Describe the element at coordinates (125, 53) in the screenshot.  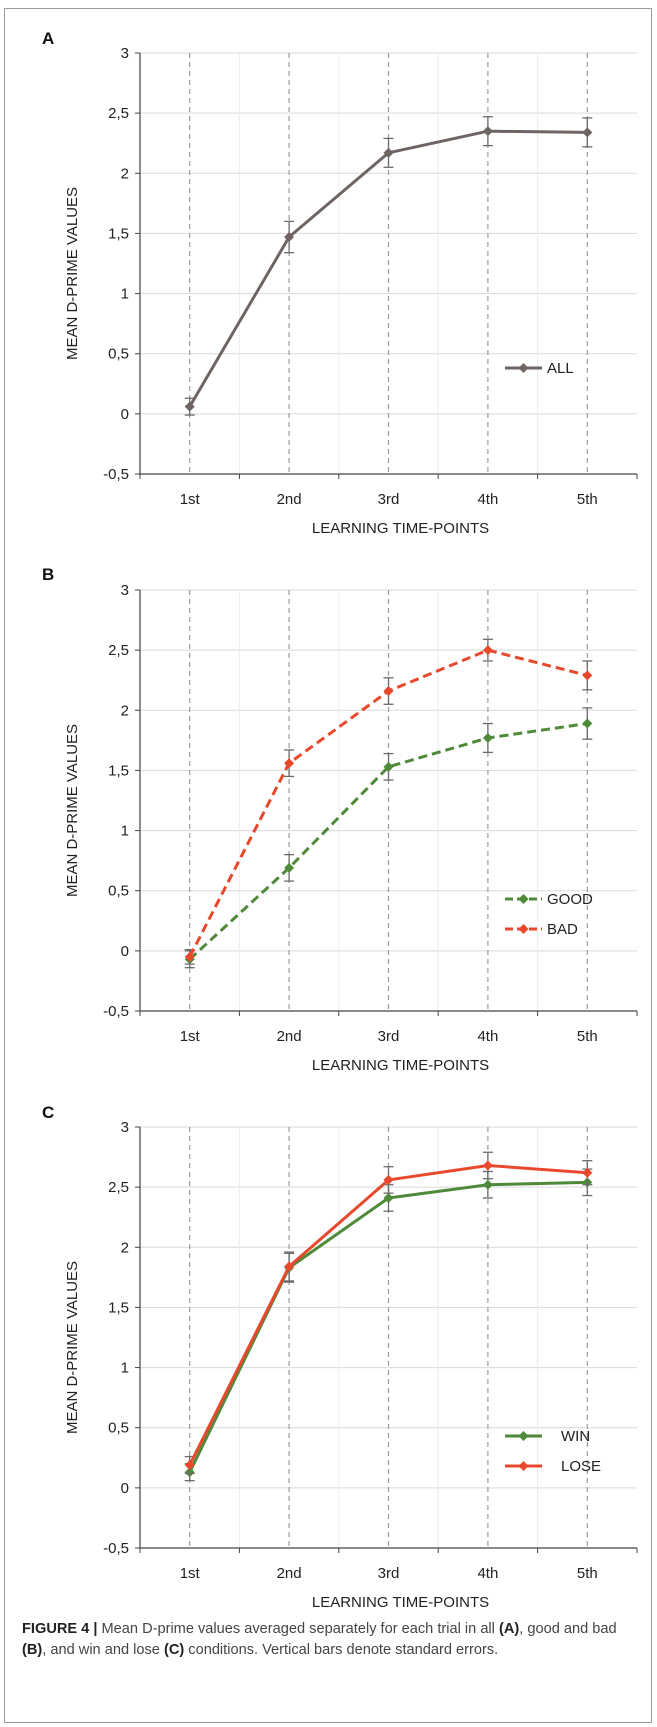
I see `panel-a-y-tick-label: 3` at that location.